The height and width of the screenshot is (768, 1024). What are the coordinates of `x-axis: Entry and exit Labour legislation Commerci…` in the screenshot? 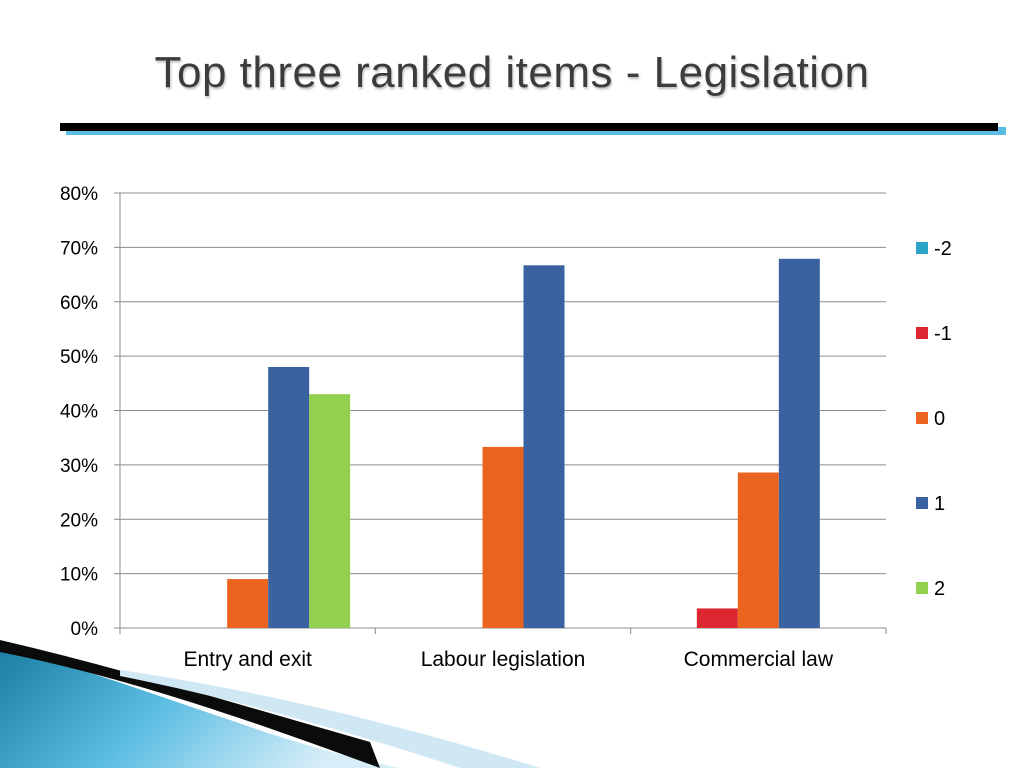 It's located at (503, 649).